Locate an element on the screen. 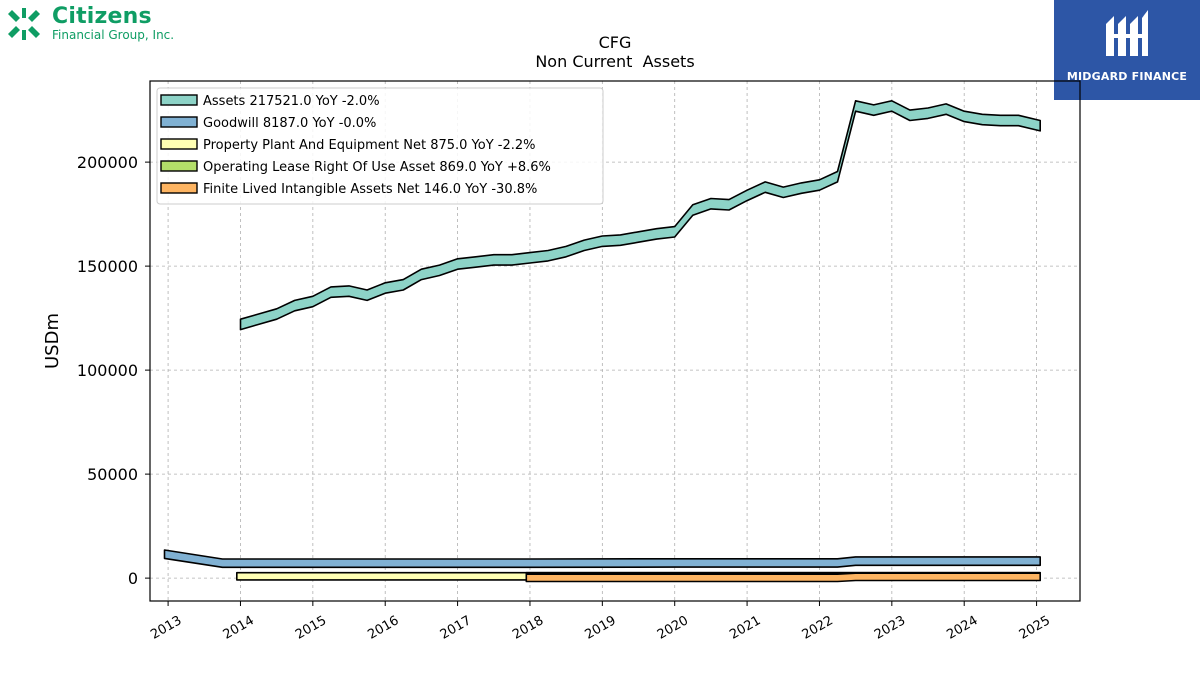  badge-label: MIDGARD FINANCE is located at coordinates (1127, 76).